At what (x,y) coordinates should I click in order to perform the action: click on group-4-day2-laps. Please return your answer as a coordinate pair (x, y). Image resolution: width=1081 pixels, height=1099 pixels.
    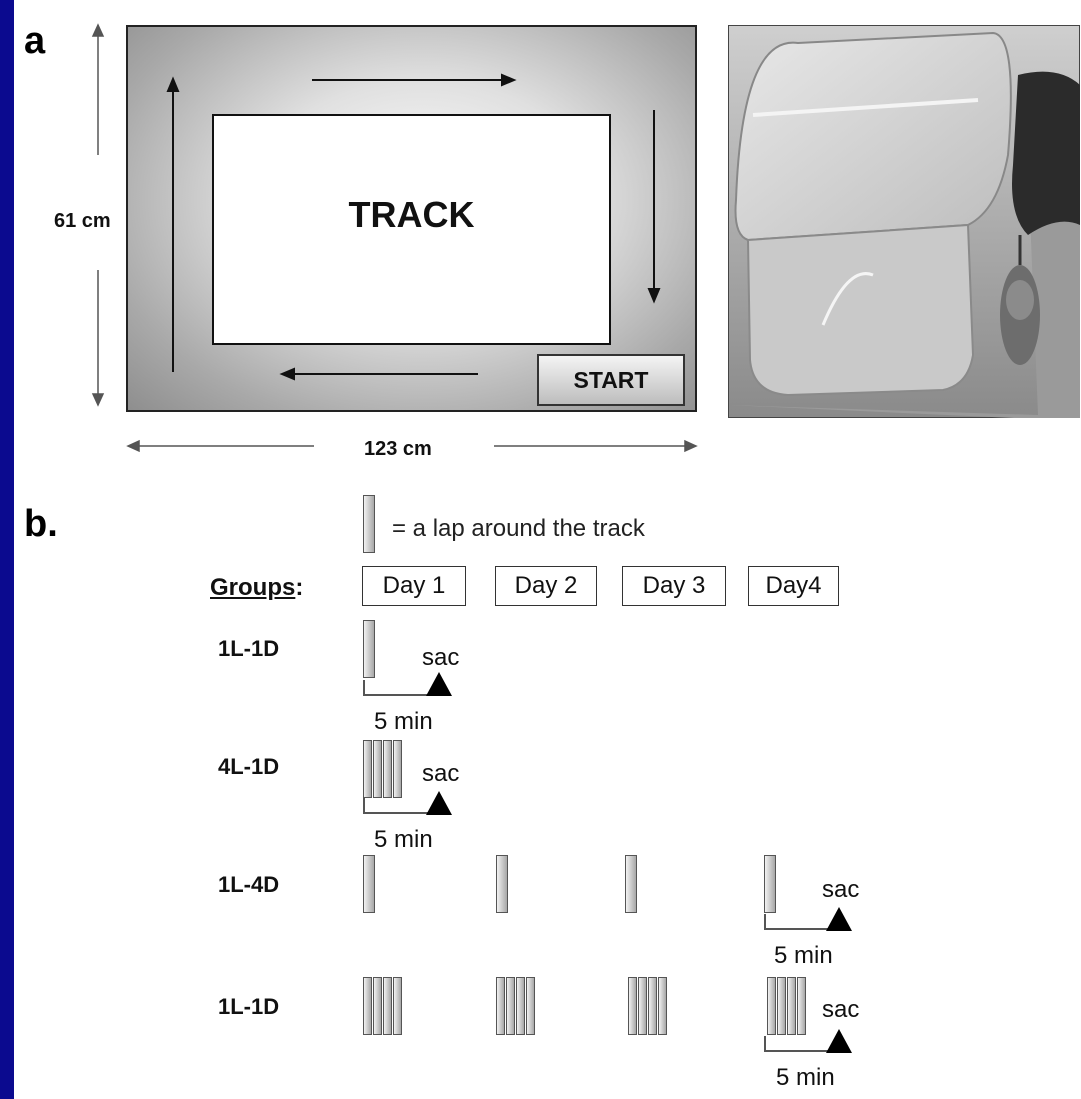
    Looking at the image, I should click on (515, 1006).